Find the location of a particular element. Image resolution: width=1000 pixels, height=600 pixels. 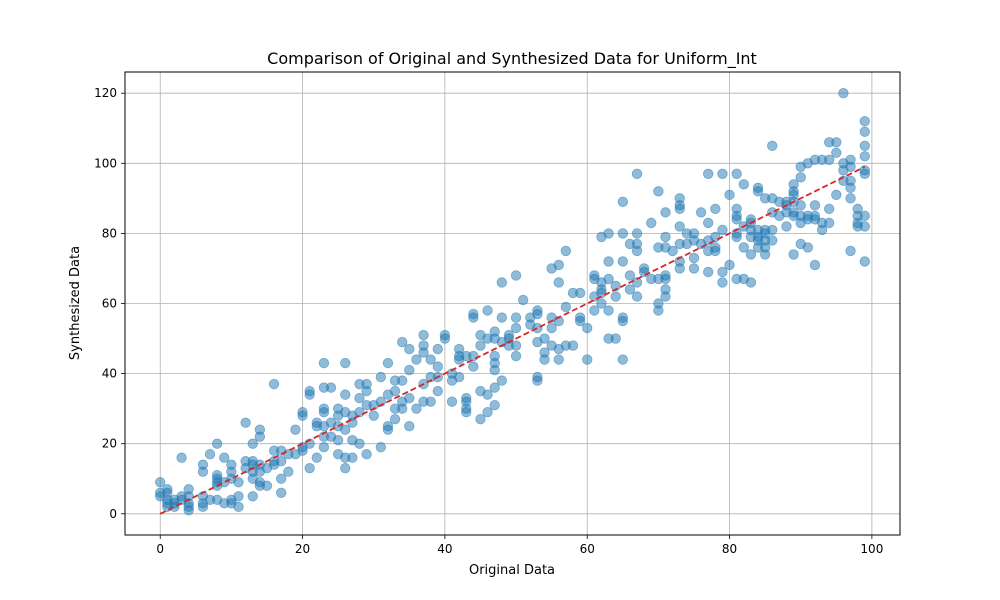

x-tick-label: 60 is located at coordinates (587, 549).